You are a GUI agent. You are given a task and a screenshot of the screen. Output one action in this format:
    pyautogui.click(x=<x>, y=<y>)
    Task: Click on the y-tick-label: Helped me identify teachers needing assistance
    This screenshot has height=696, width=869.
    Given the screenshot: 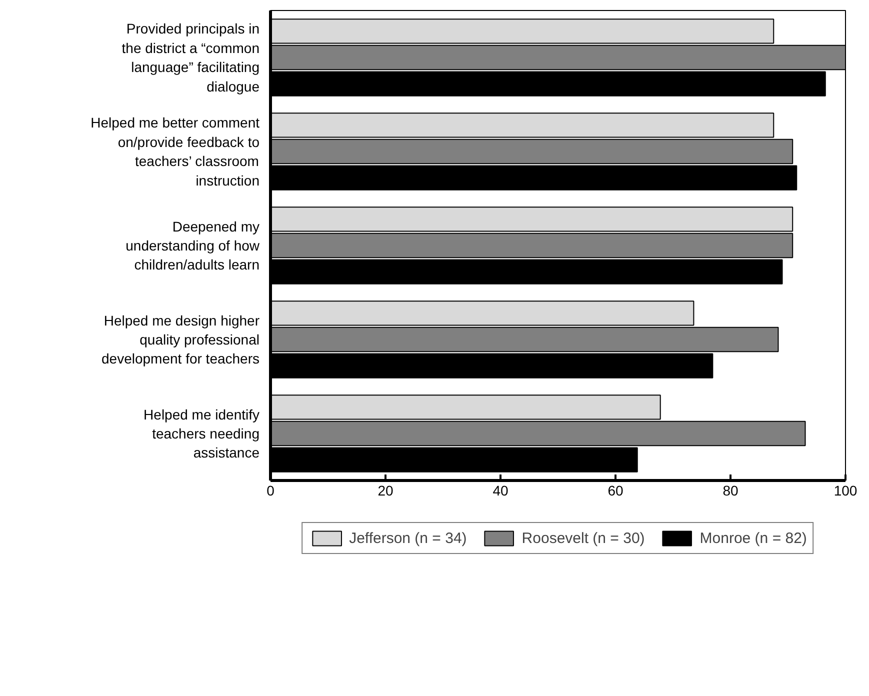 What is the action you would take?
    pyautogui.click(x=202, y=433)
    